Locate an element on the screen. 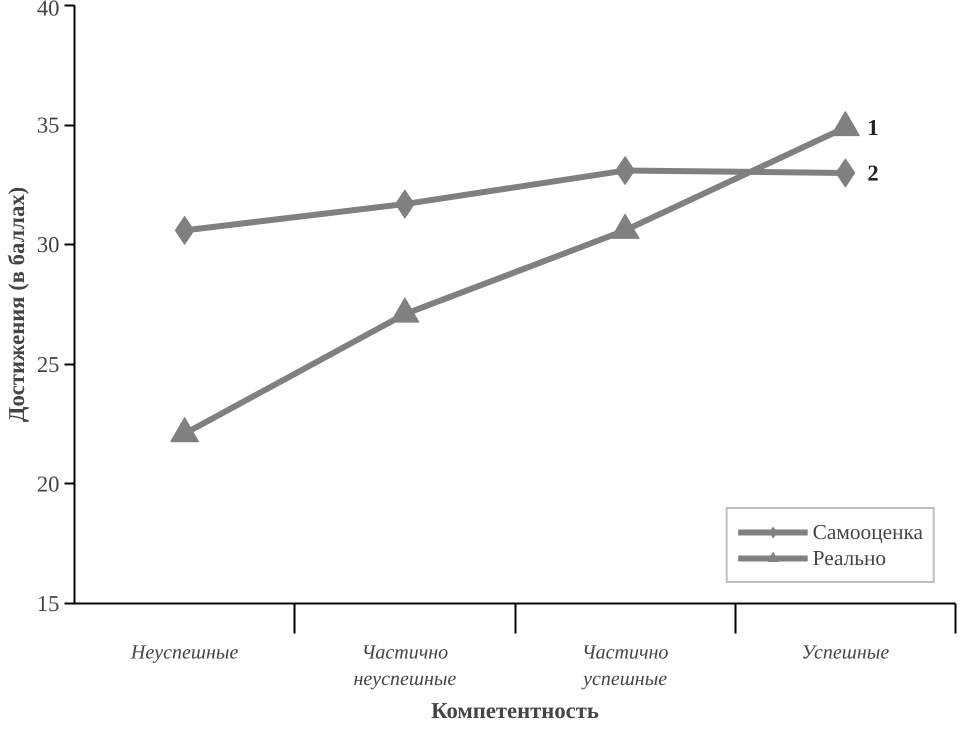 The image size is (970, 735). y-tick-label: 35 is located at coordinates (48, 125).